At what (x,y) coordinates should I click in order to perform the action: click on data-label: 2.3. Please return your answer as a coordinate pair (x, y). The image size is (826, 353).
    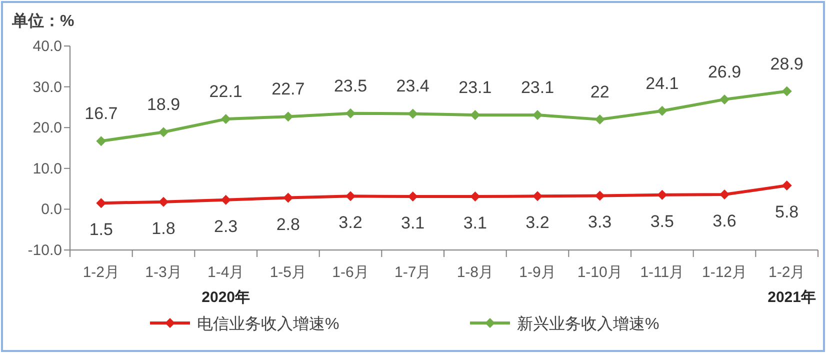
    Looking at the image, I should click on (226, 226).